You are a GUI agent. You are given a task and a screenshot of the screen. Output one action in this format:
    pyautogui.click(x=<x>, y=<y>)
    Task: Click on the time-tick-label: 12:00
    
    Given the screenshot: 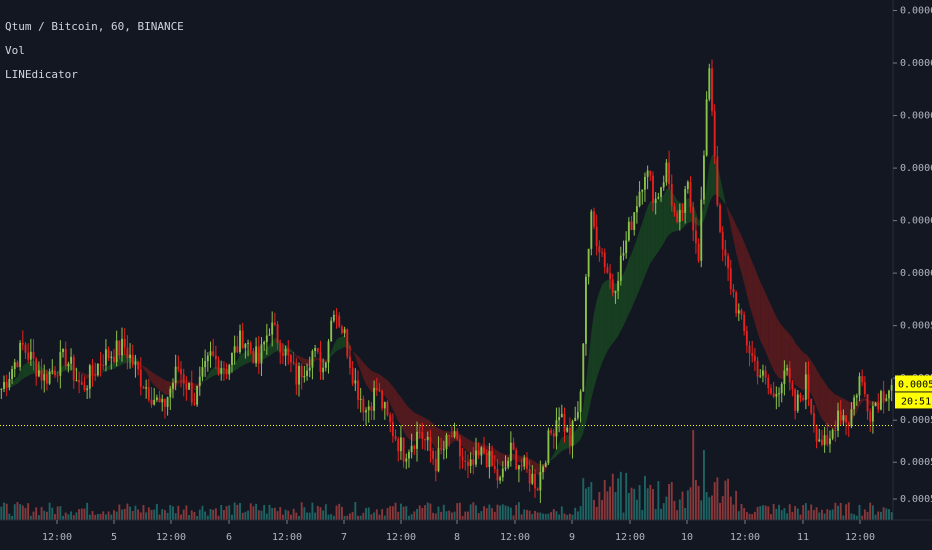 What is the action you would take?
    pyautogui.click(x=401, y=537)
    